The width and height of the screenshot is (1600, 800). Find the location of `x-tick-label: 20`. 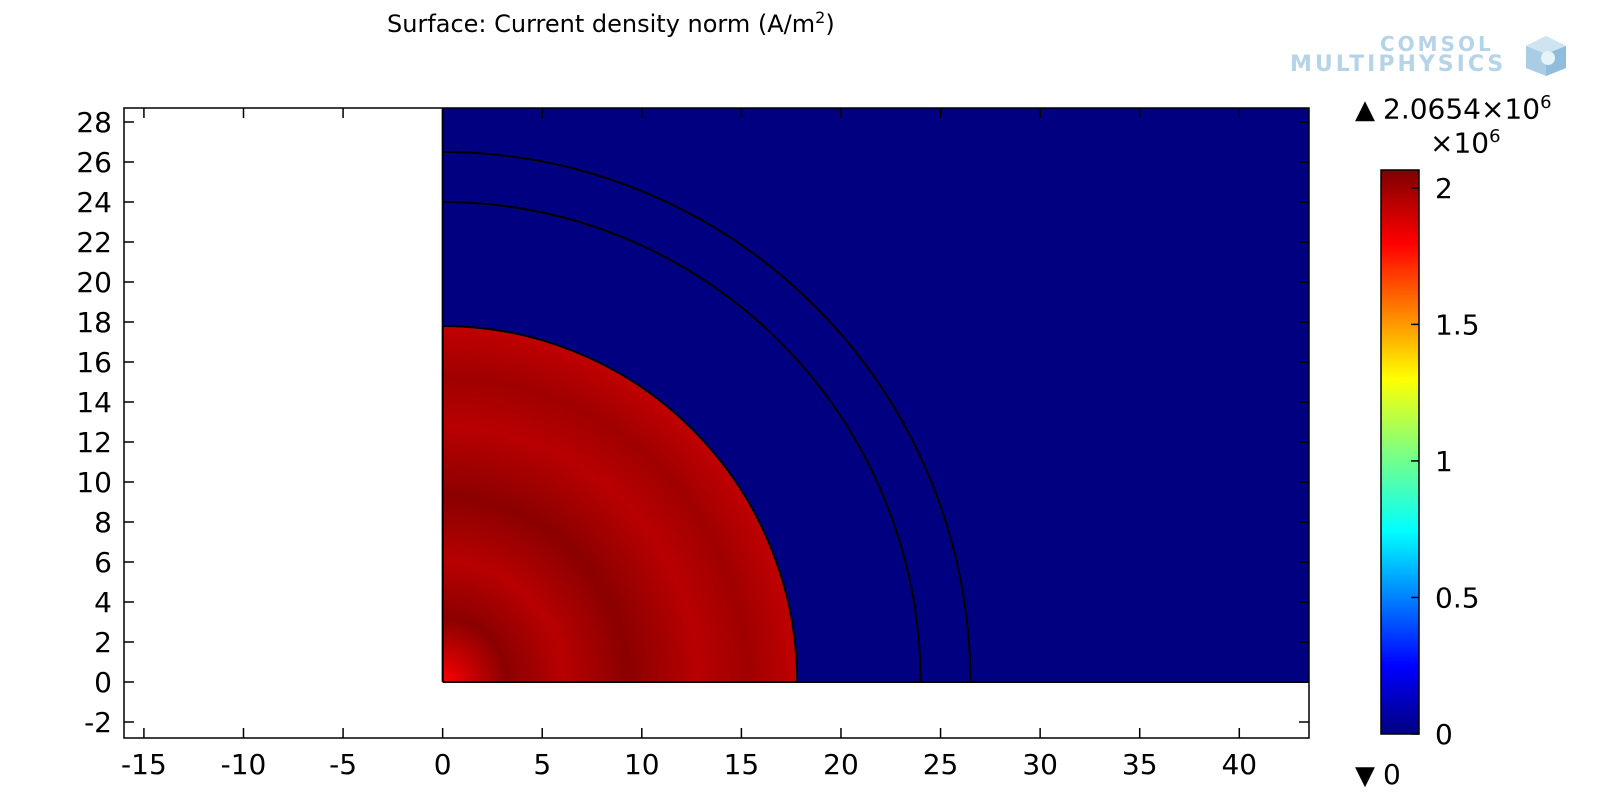

x-tick-label: 20 is located at coordinates (841, 764).